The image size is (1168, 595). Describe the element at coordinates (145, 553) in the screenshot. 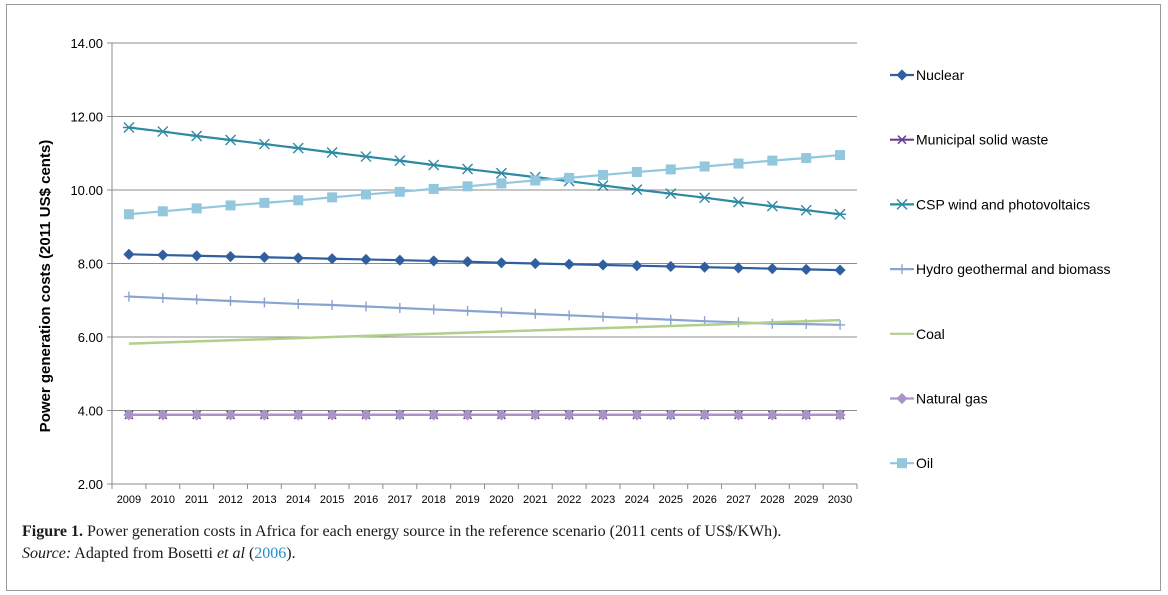

I see `source-text: Adapted from Bosetti` at that location.